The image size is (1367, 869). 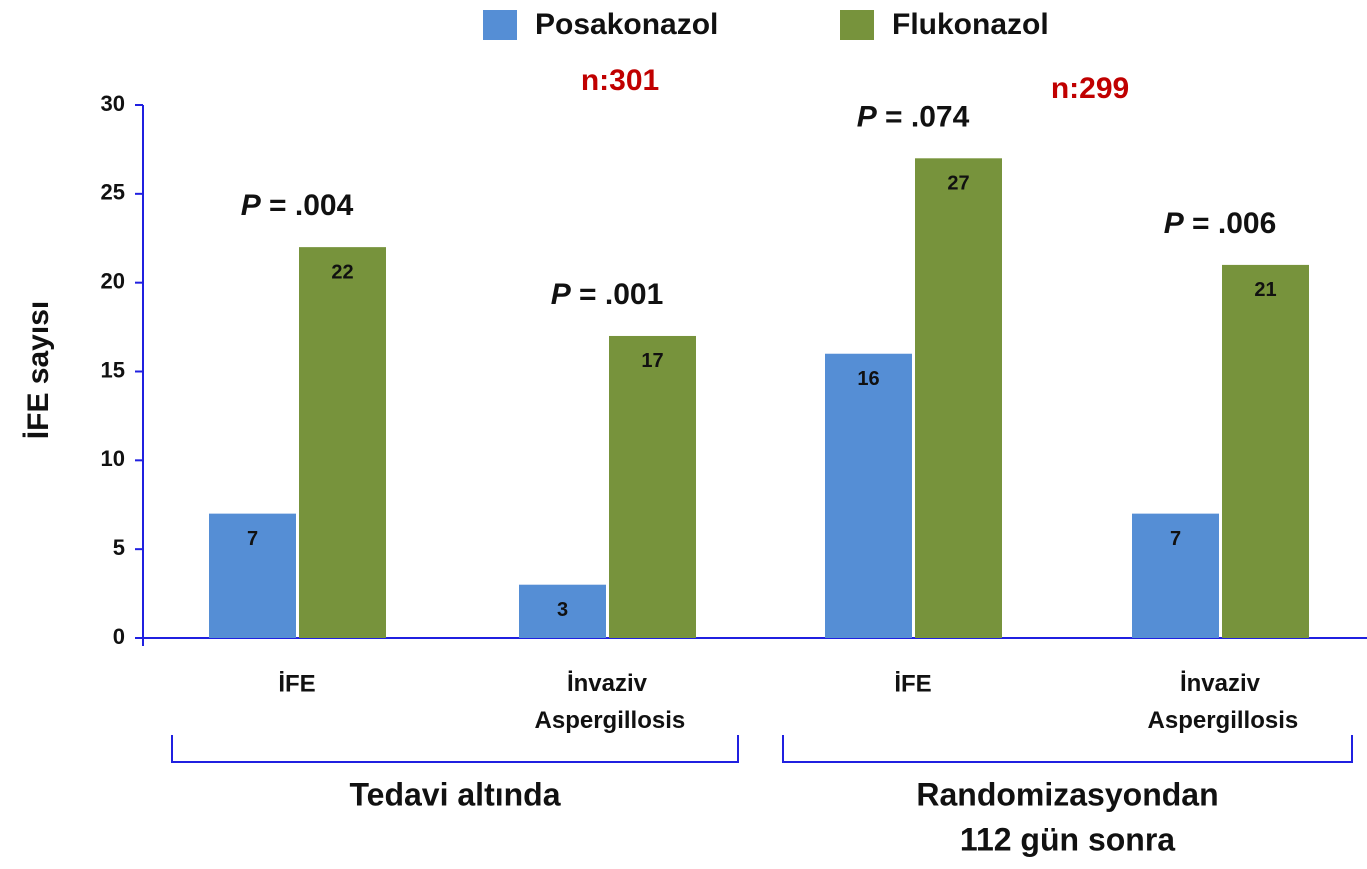 I want to click on p-value: P = .074, so click(x=913, y=116).